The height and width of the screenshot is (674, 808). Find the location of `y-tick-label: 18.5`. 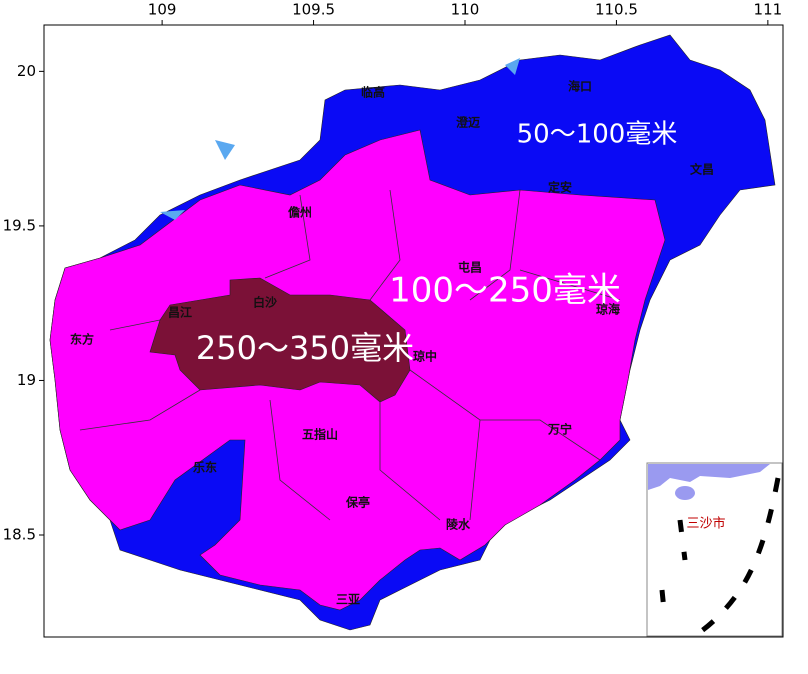

y-tick-label: 18.5 is located at coordinates (19, 535).